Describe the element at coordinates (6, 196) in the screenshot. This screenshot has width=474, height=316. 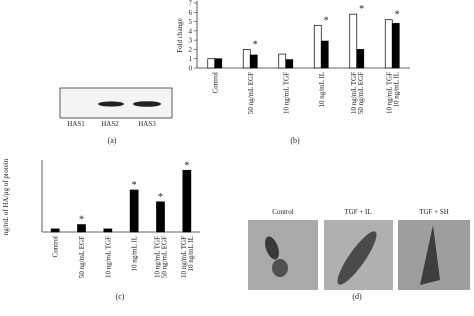
I see `y-axis-label: ng/mL of HA/µg of protein` at that location.